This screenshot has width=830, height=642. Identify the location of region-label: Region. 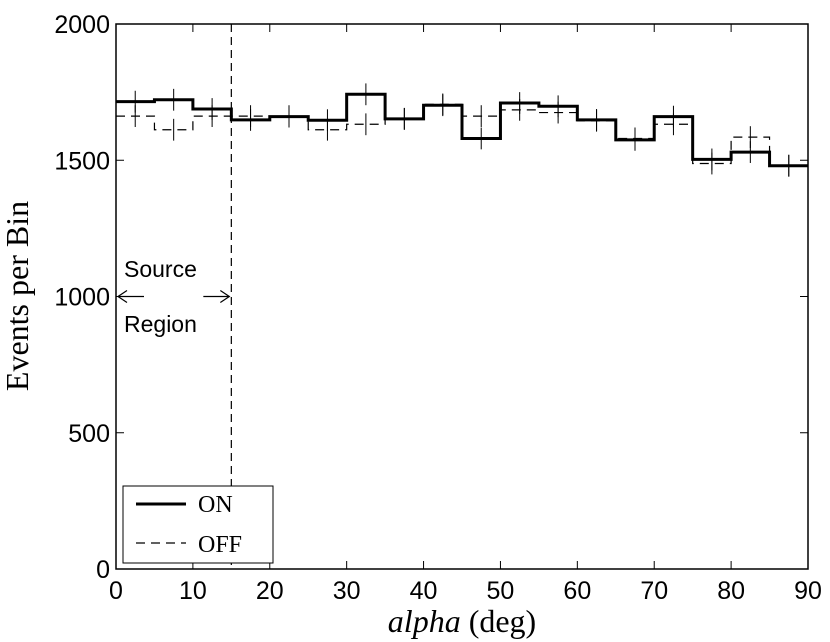
(160, 324).